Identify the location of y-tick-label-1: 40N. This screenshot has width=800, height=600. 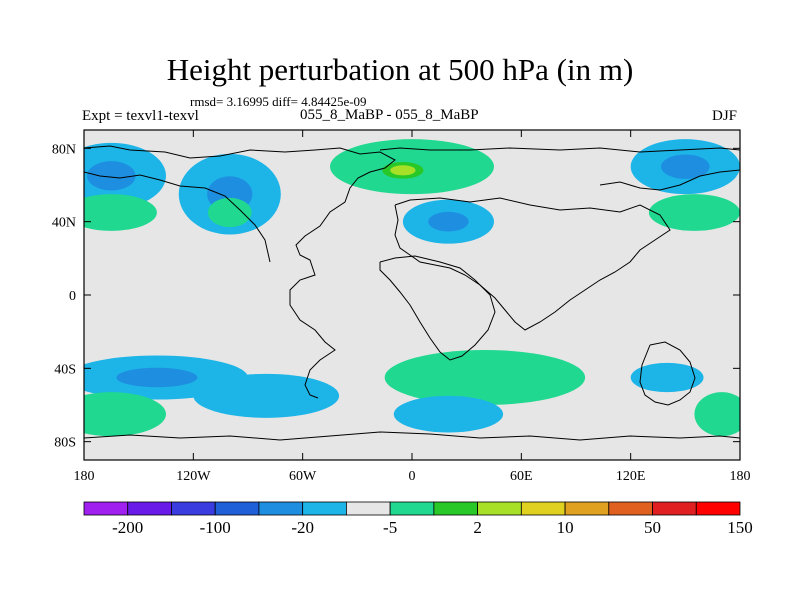
(64, 223).